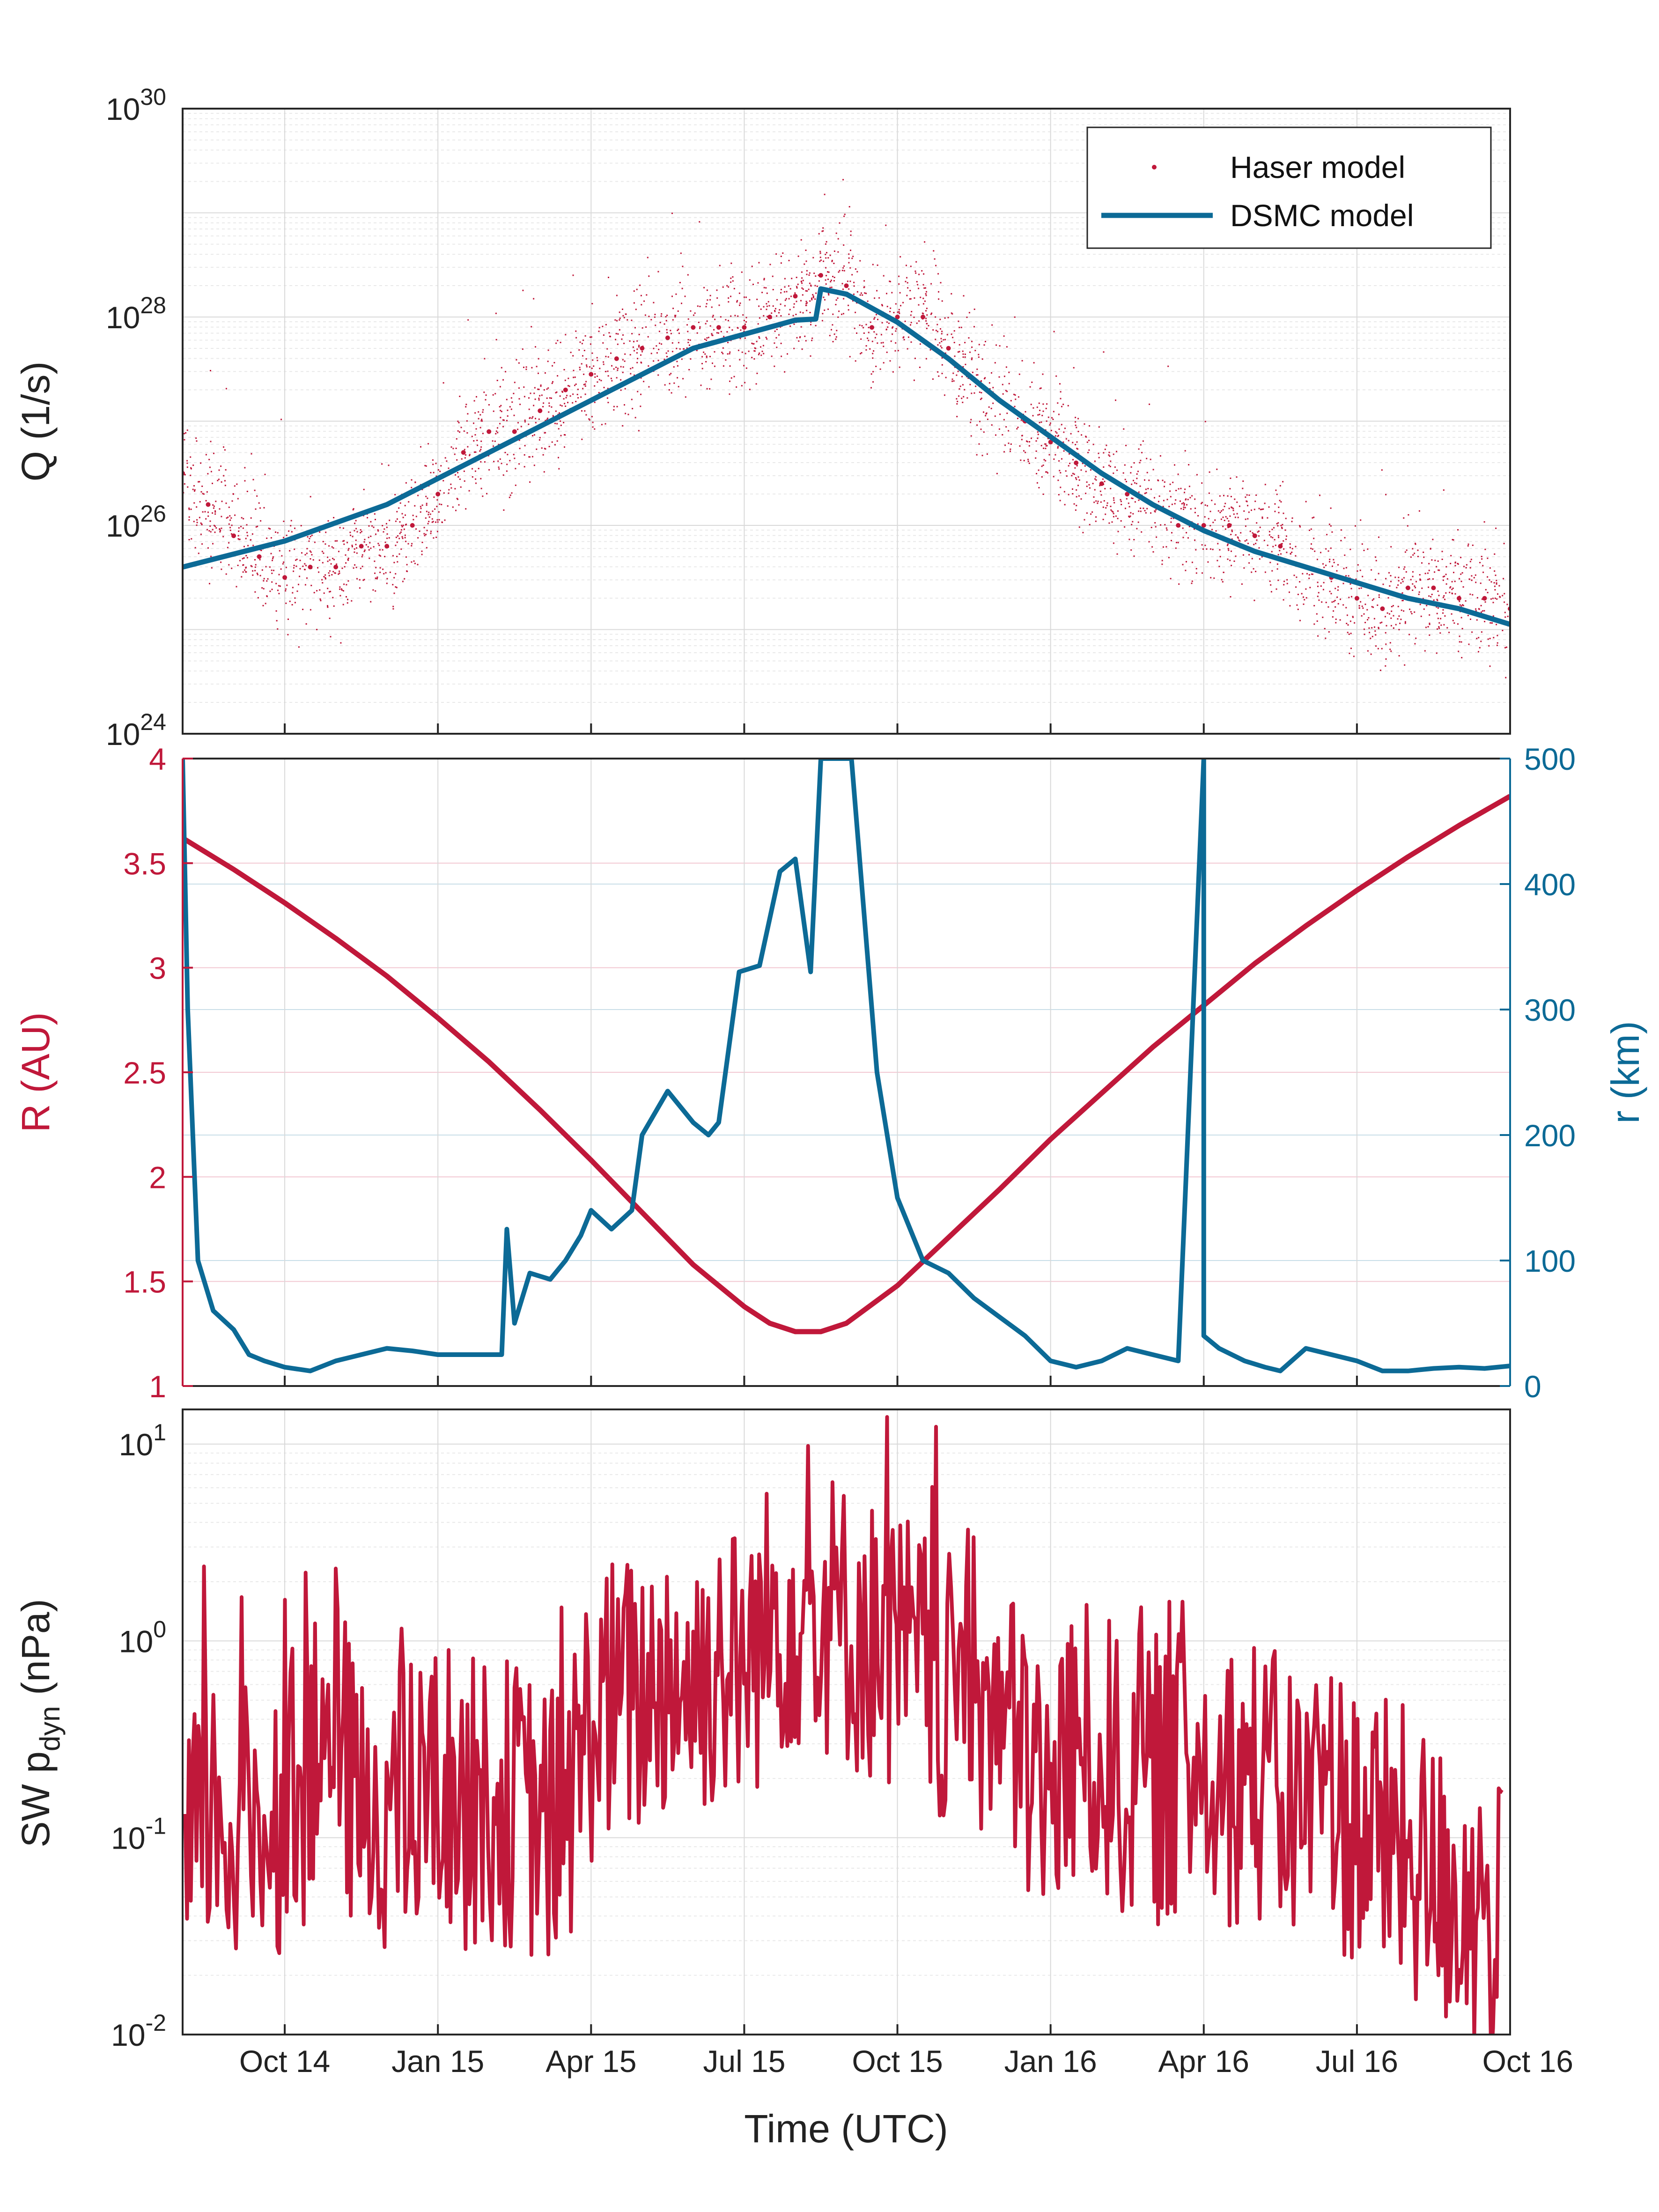 The height and width of the screenshot is (2212, 1659). What do you see at coordinates (744, 2062) in the screenshot?
I see `x-tick-label: Jul 15` at bounding box center [744, 2062].